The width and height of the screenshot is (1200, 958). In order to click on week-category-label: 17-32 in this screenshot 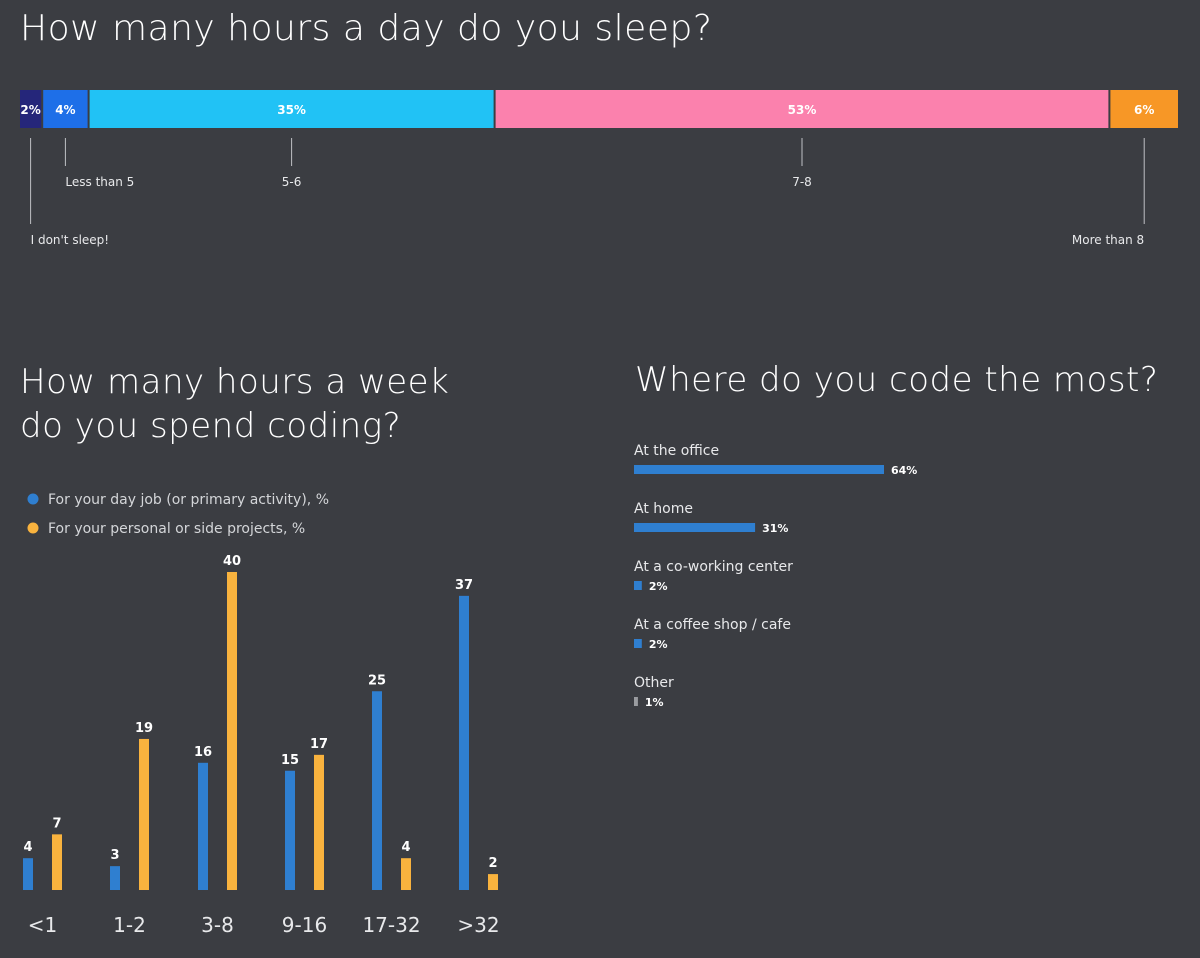, I will do `click(391, 925)`.